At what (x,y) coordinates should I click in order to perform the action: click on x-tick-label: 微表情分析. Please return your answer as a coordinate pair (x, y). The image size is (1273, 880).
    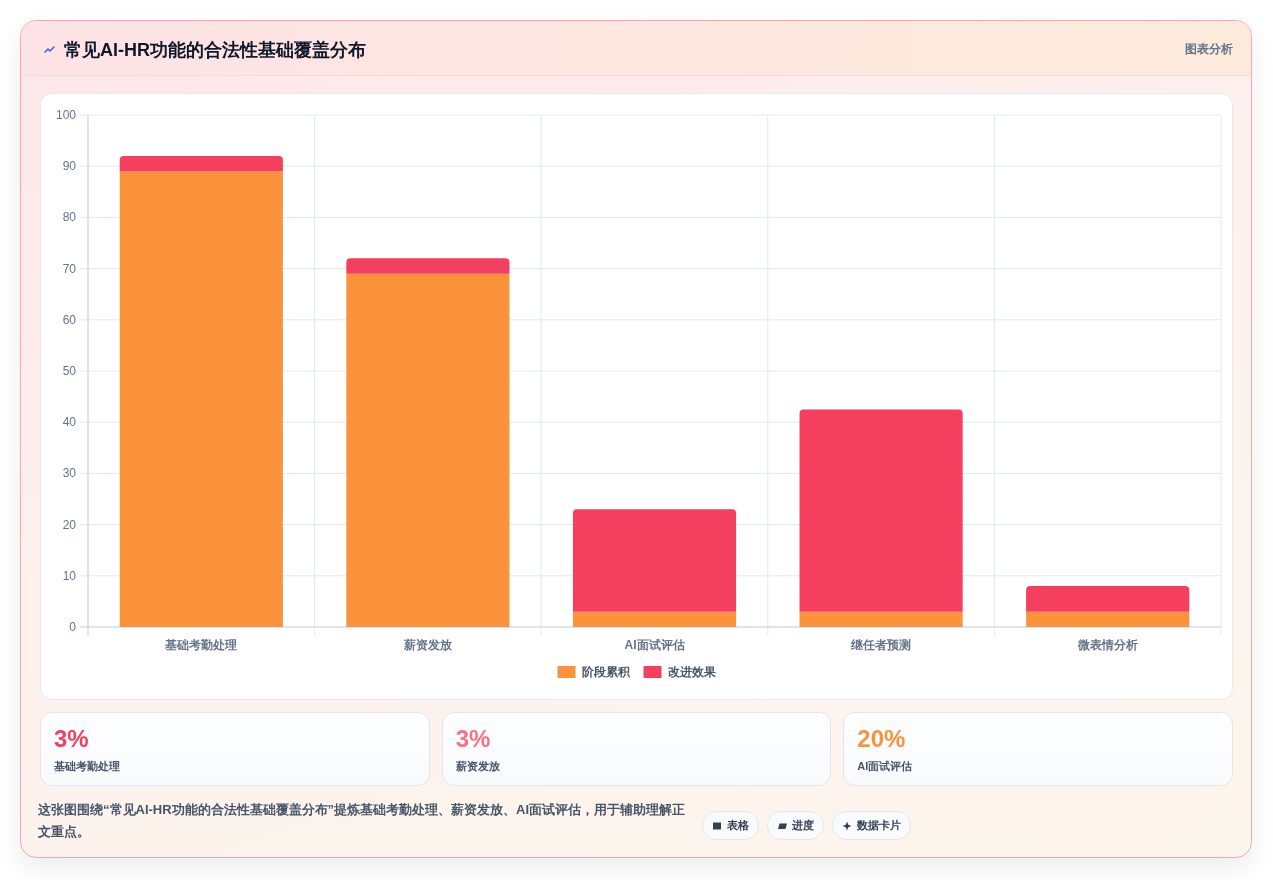
    Looking at the image, I should click on (1107, 645).